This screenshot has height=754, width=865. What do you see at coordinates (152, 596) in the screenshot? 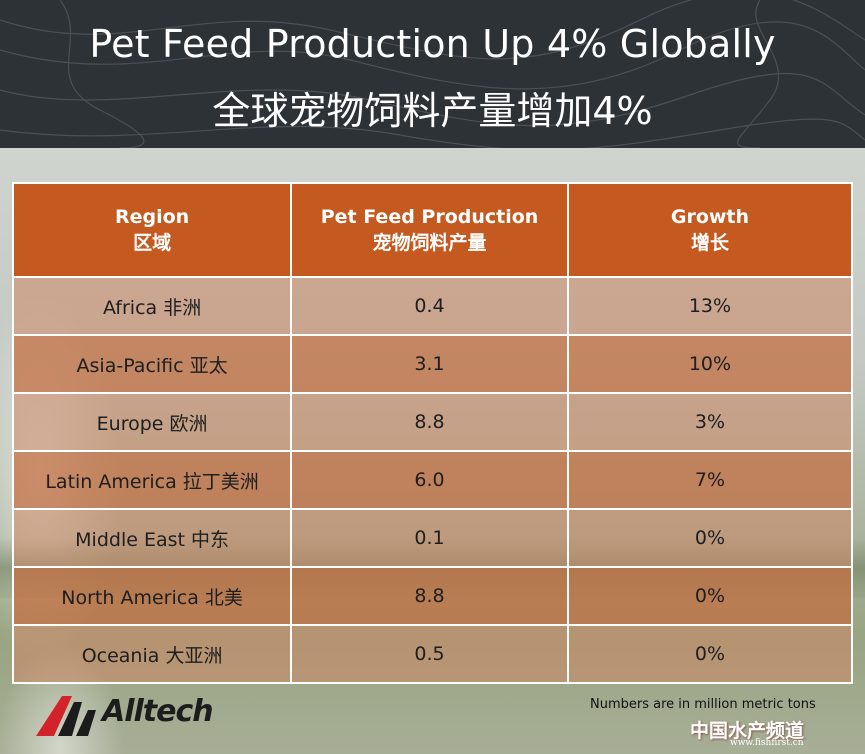
I see `region-cell: North America 北美` at bounding box center [152, 596].